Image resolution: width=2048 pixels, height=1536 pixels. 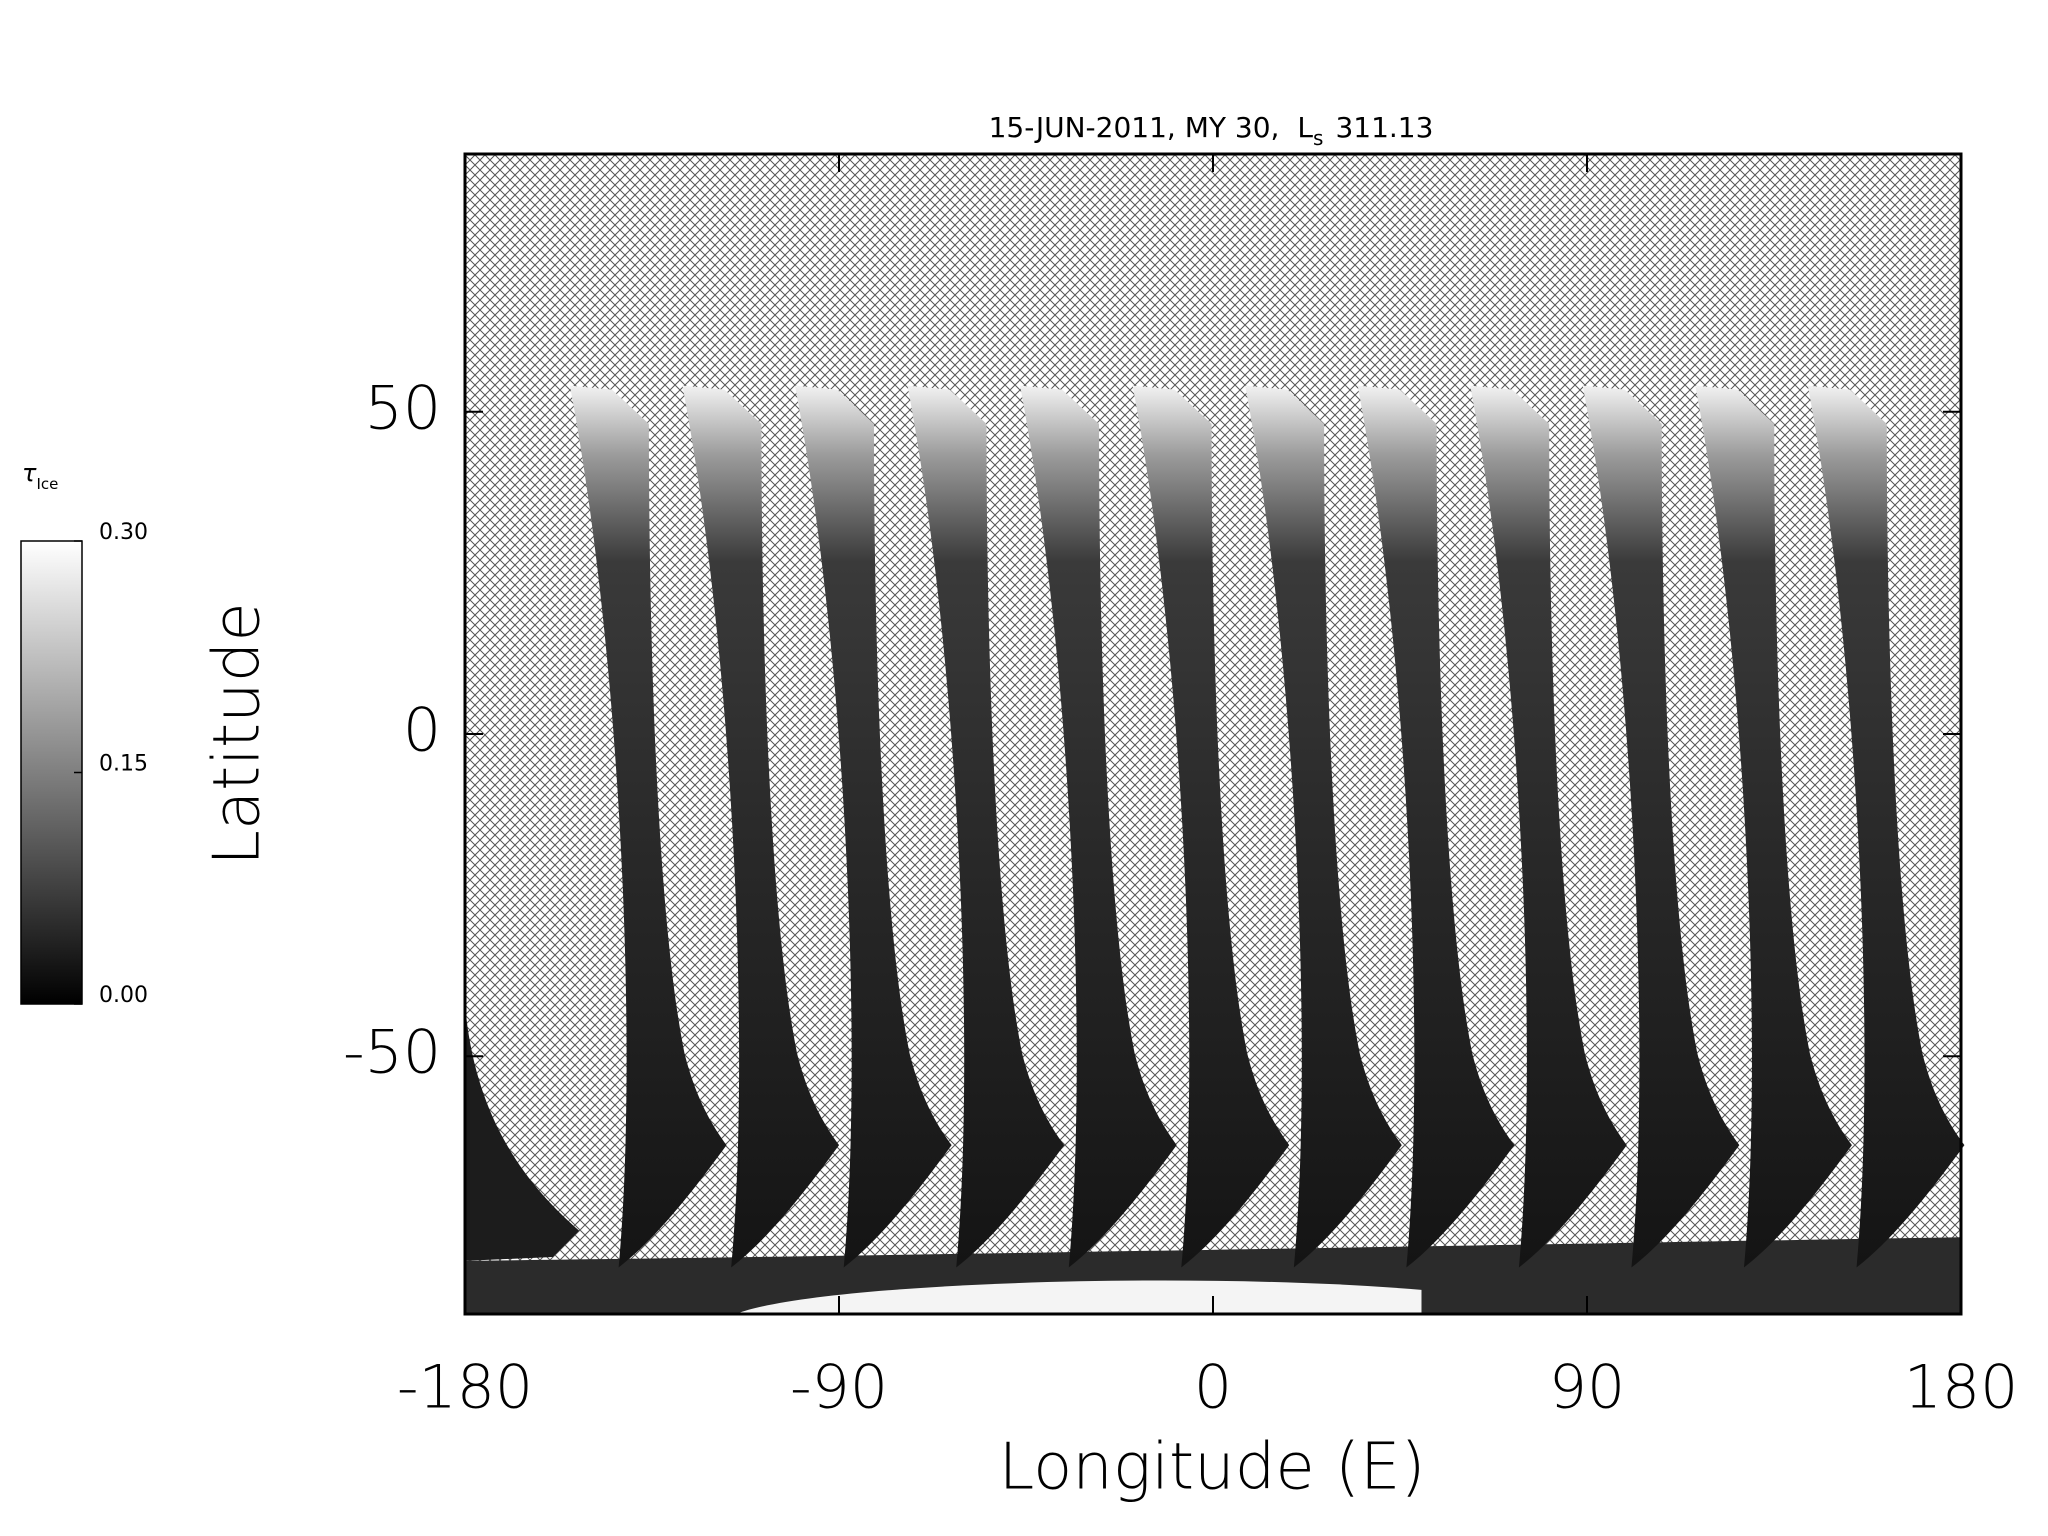 What do you see at coordinates (1587, 1388) in the screenshot?
I see `x-tick-label: 90` at bounding box center [1587, 1388].